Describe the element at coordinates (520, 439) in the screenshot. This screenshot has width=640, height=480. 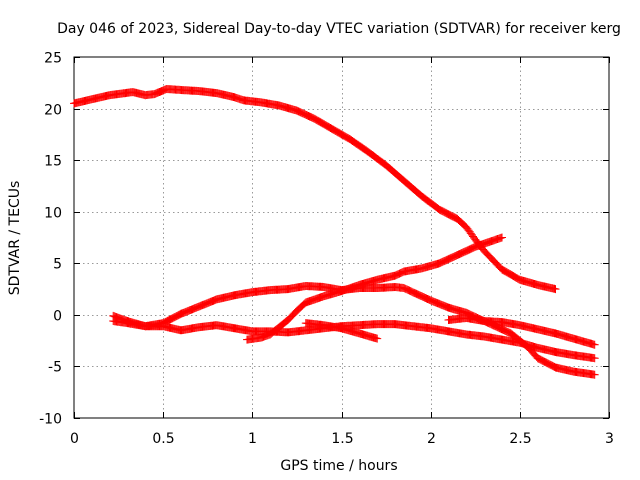
I see `x-tick-label: 2.5` at that location.